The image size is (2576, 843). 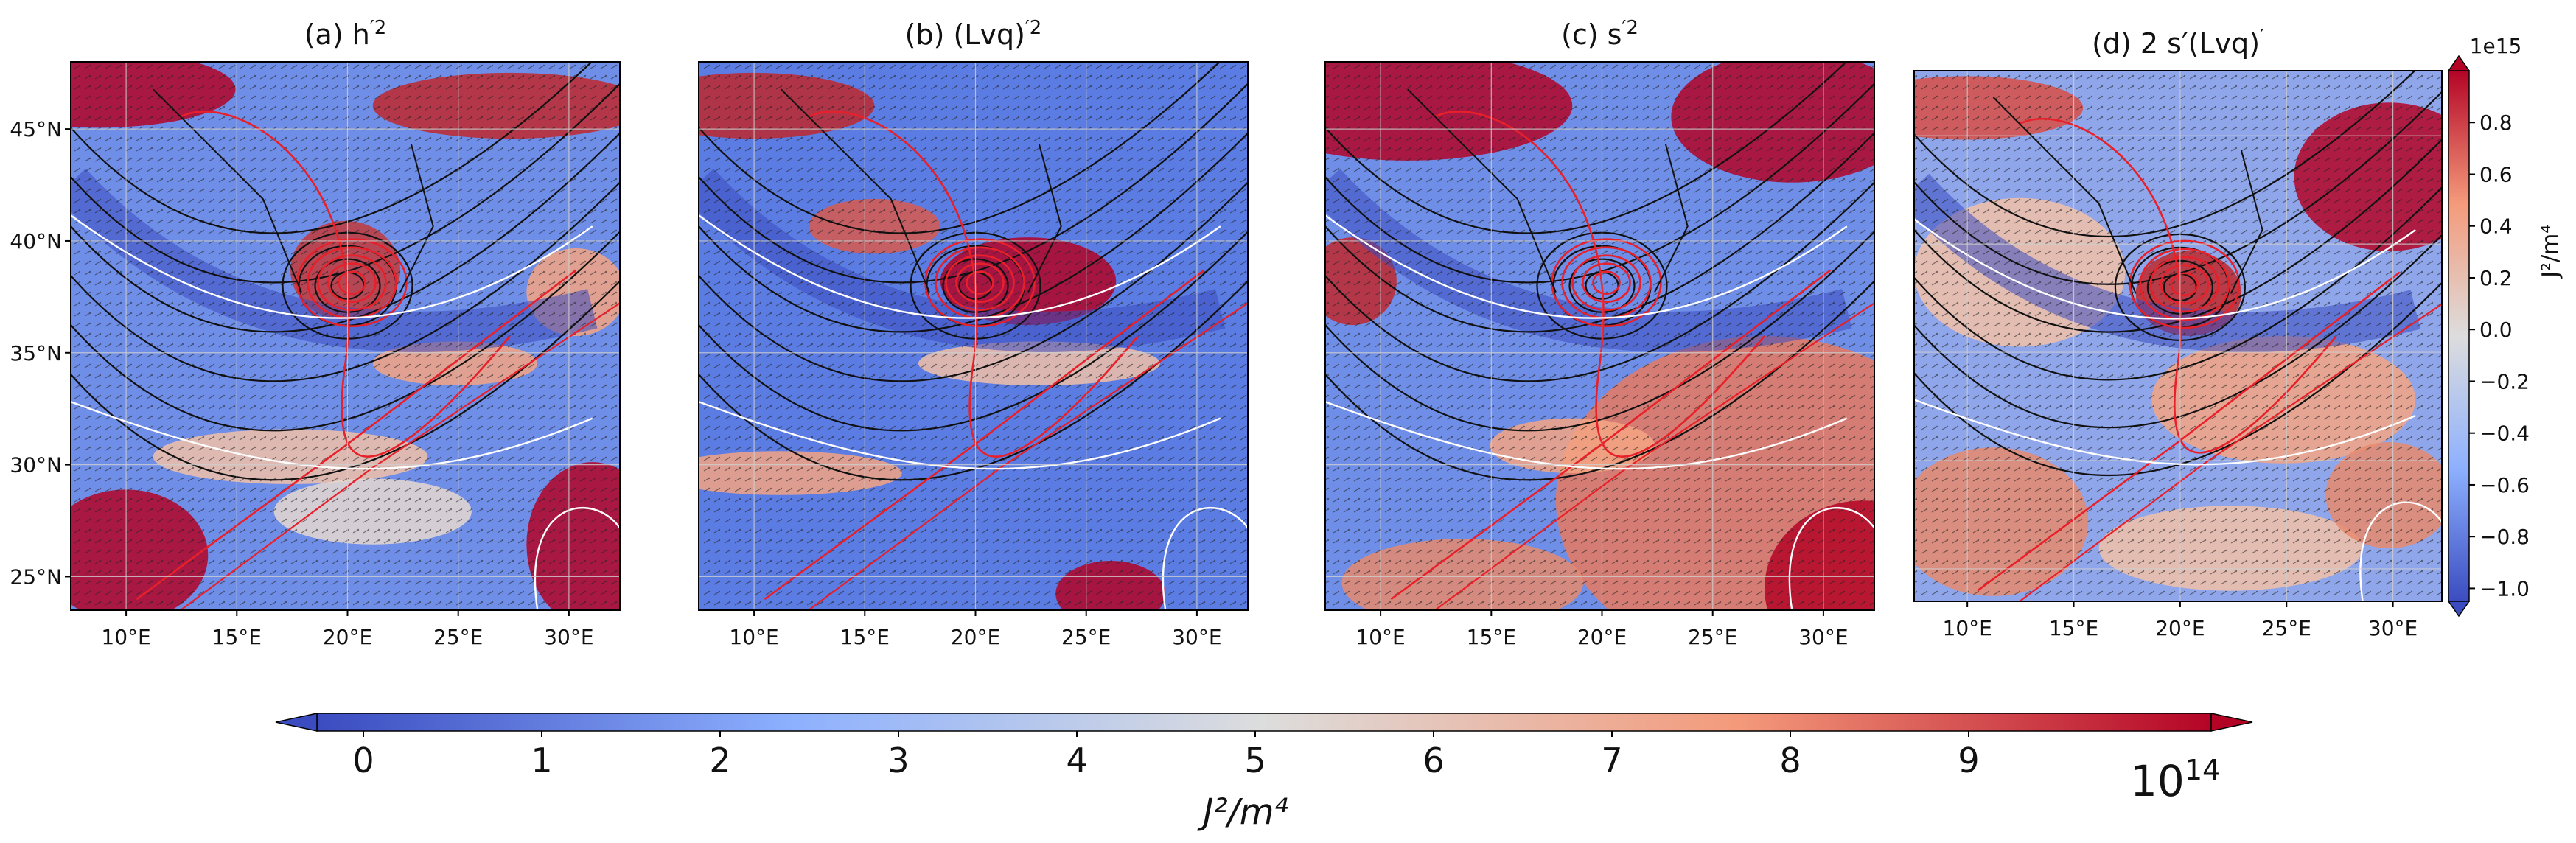 What do you see at coordinates (898, 761) in the screenshot?
I see `colorbar-main-tick-label: 3` at bounding box center [898, 761].